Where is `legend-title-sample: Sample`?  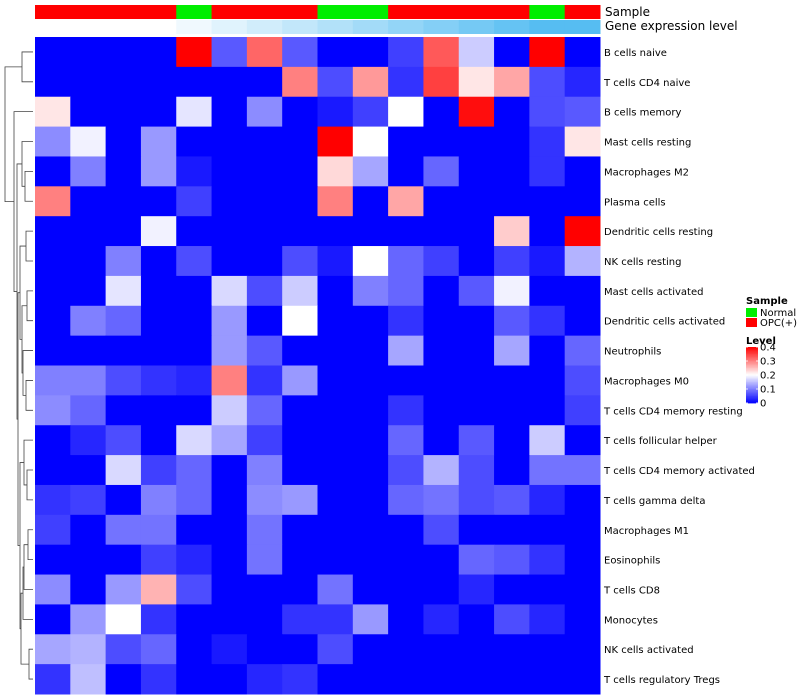
legend-title-sample: Sample is located at coordinates (767, 301).